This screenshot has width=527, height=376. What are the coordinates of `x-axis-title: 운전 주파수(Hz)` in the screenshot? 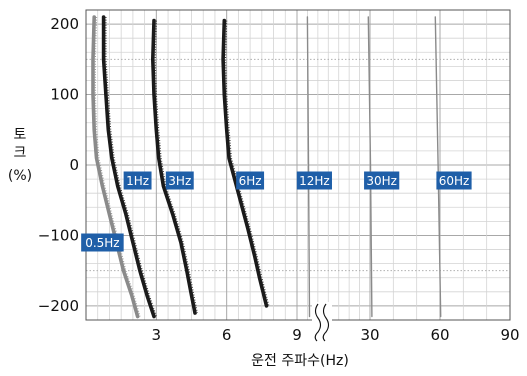 It's located at (300, 361).